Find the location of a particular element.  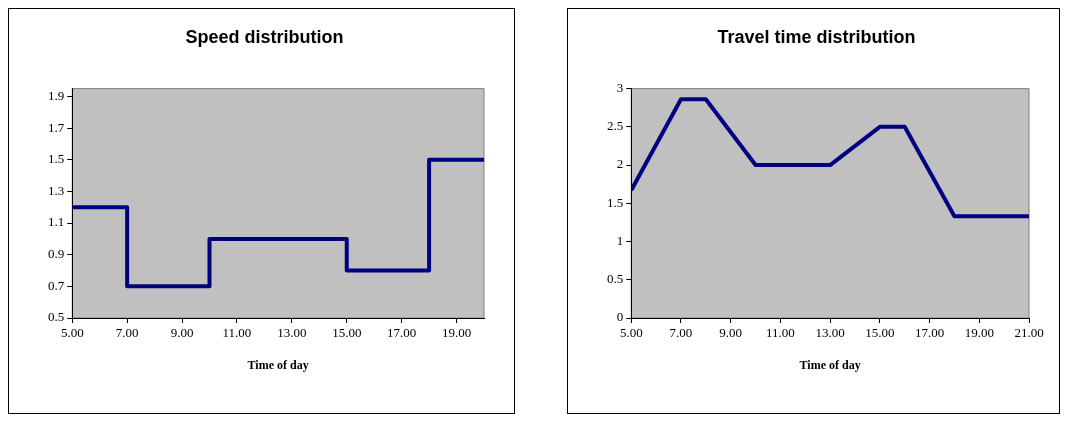

y-tick-label: 1.9 is located at coordinates (56, 95).